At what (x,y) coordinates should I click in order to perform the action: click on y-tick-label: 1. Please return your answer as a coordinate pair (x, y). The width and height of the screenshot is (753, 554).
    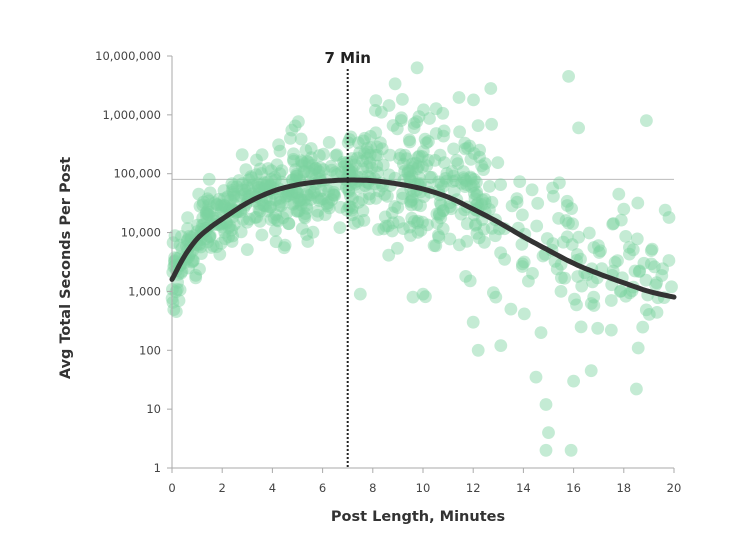
    Looking at the image, I should click on (157, 468).